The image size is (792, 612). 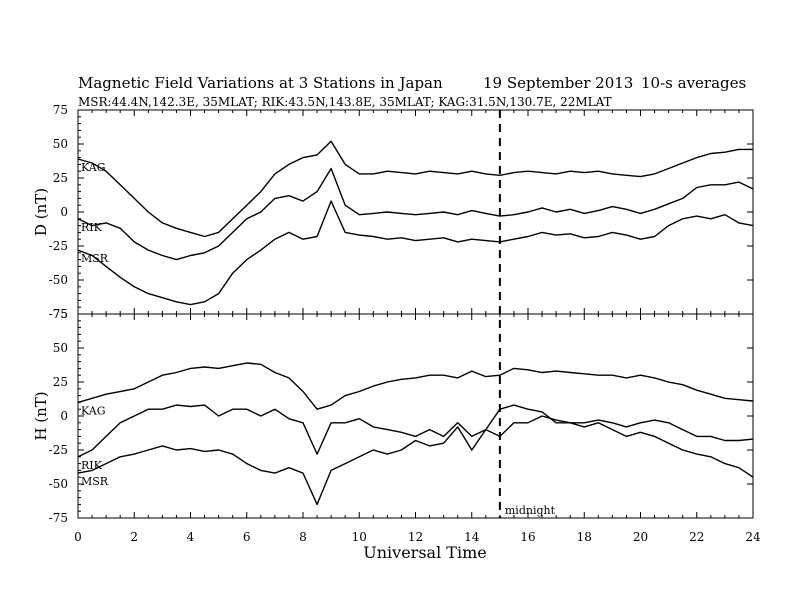 I want to click on d-ytick-label: 50, so click(x=60, y=144).